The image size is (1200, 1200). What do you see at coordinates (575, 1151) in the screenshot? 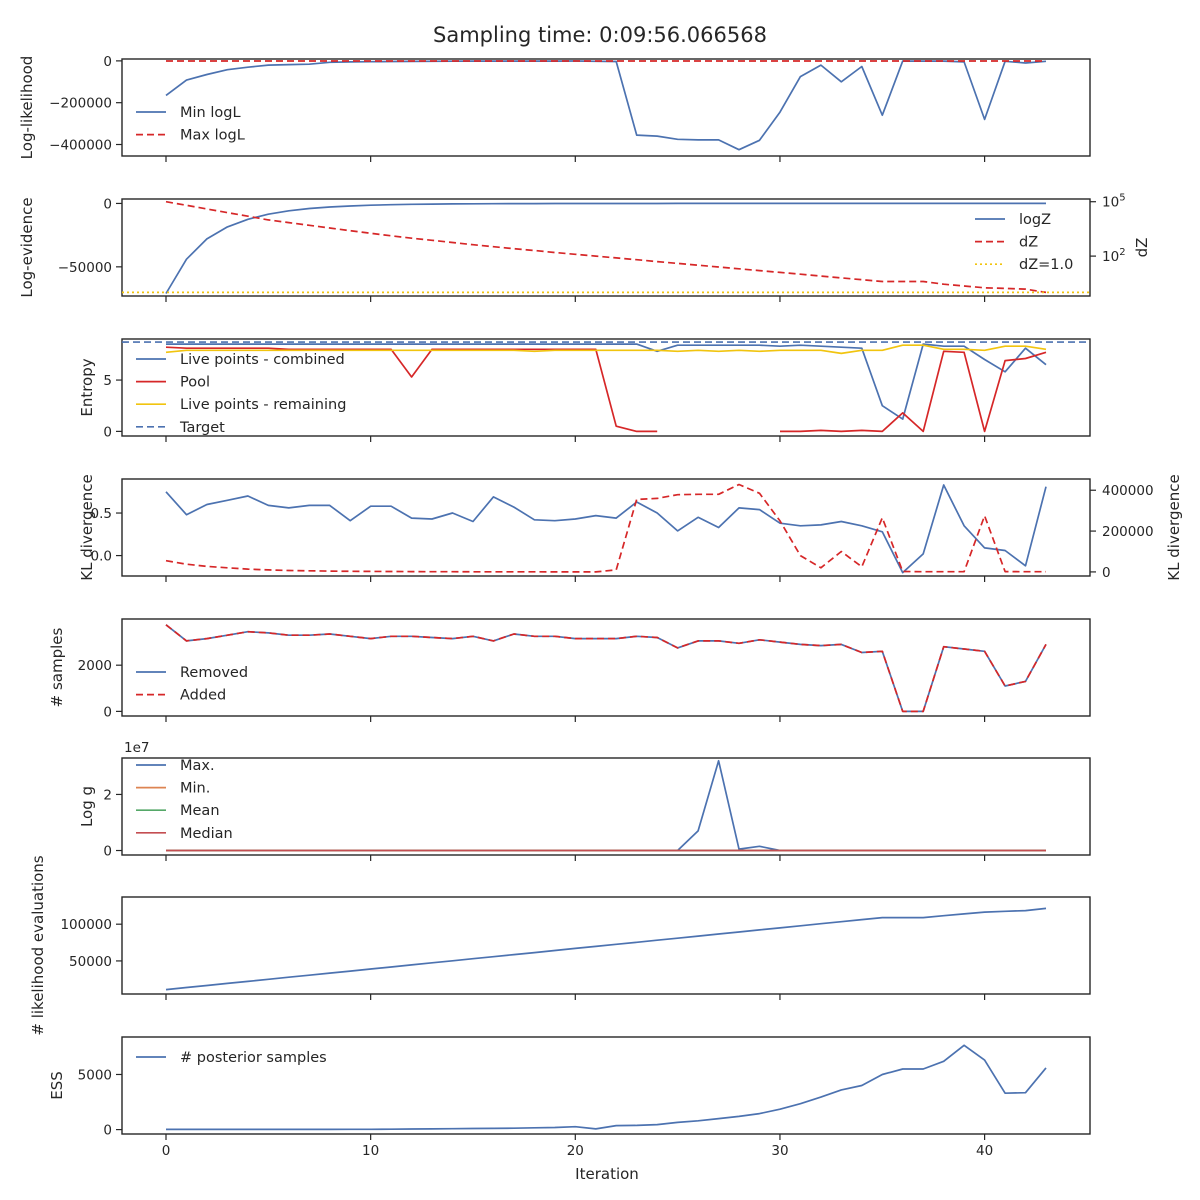
I see `x-tick-label: 20` at bounding box center [575, 1151].